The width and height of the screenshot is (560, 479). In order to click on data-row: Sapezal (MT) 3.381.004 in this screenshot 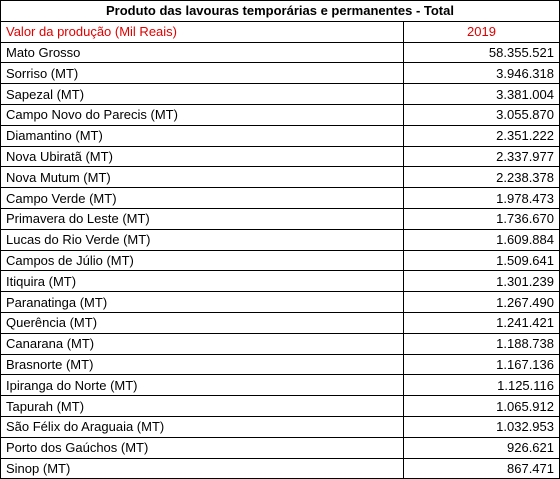, I will do `click(280, 94)`.